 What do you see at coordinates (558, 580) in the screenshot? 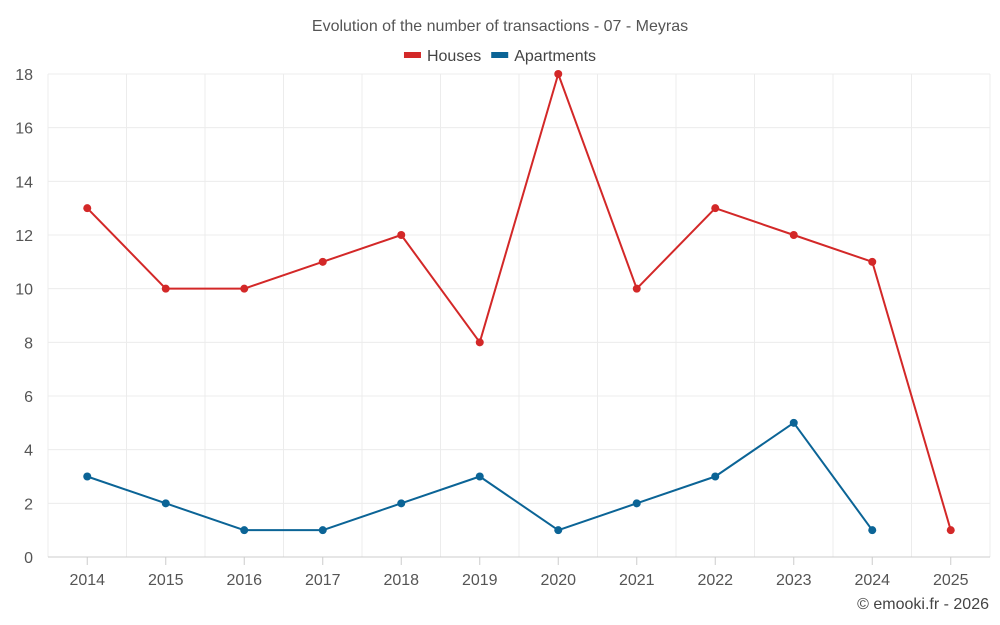
I see `x-tick-label: 2020` at bounding box center [558, 580].